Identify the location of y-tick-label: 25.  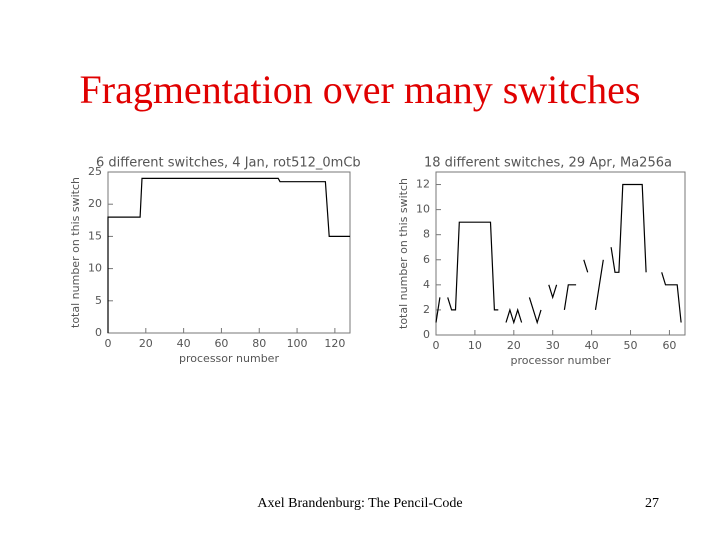
(95, 171).